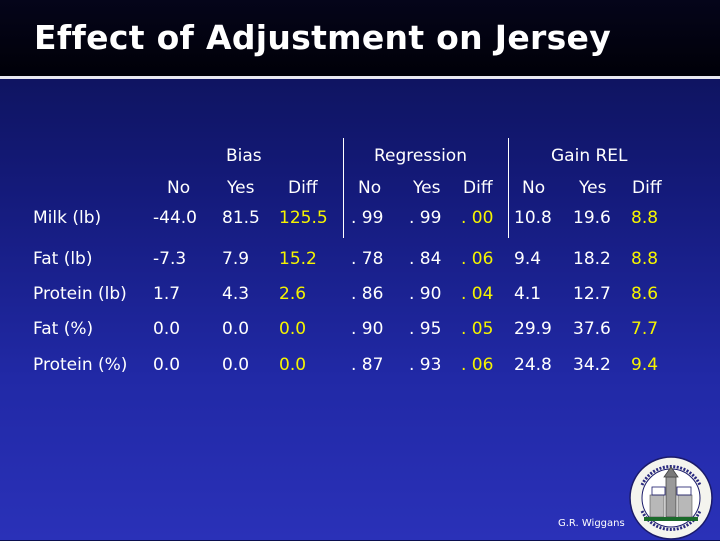  Describe the element at coordinates (425, 365) in the screenshot. I see `table-cell: . 93` at that location.